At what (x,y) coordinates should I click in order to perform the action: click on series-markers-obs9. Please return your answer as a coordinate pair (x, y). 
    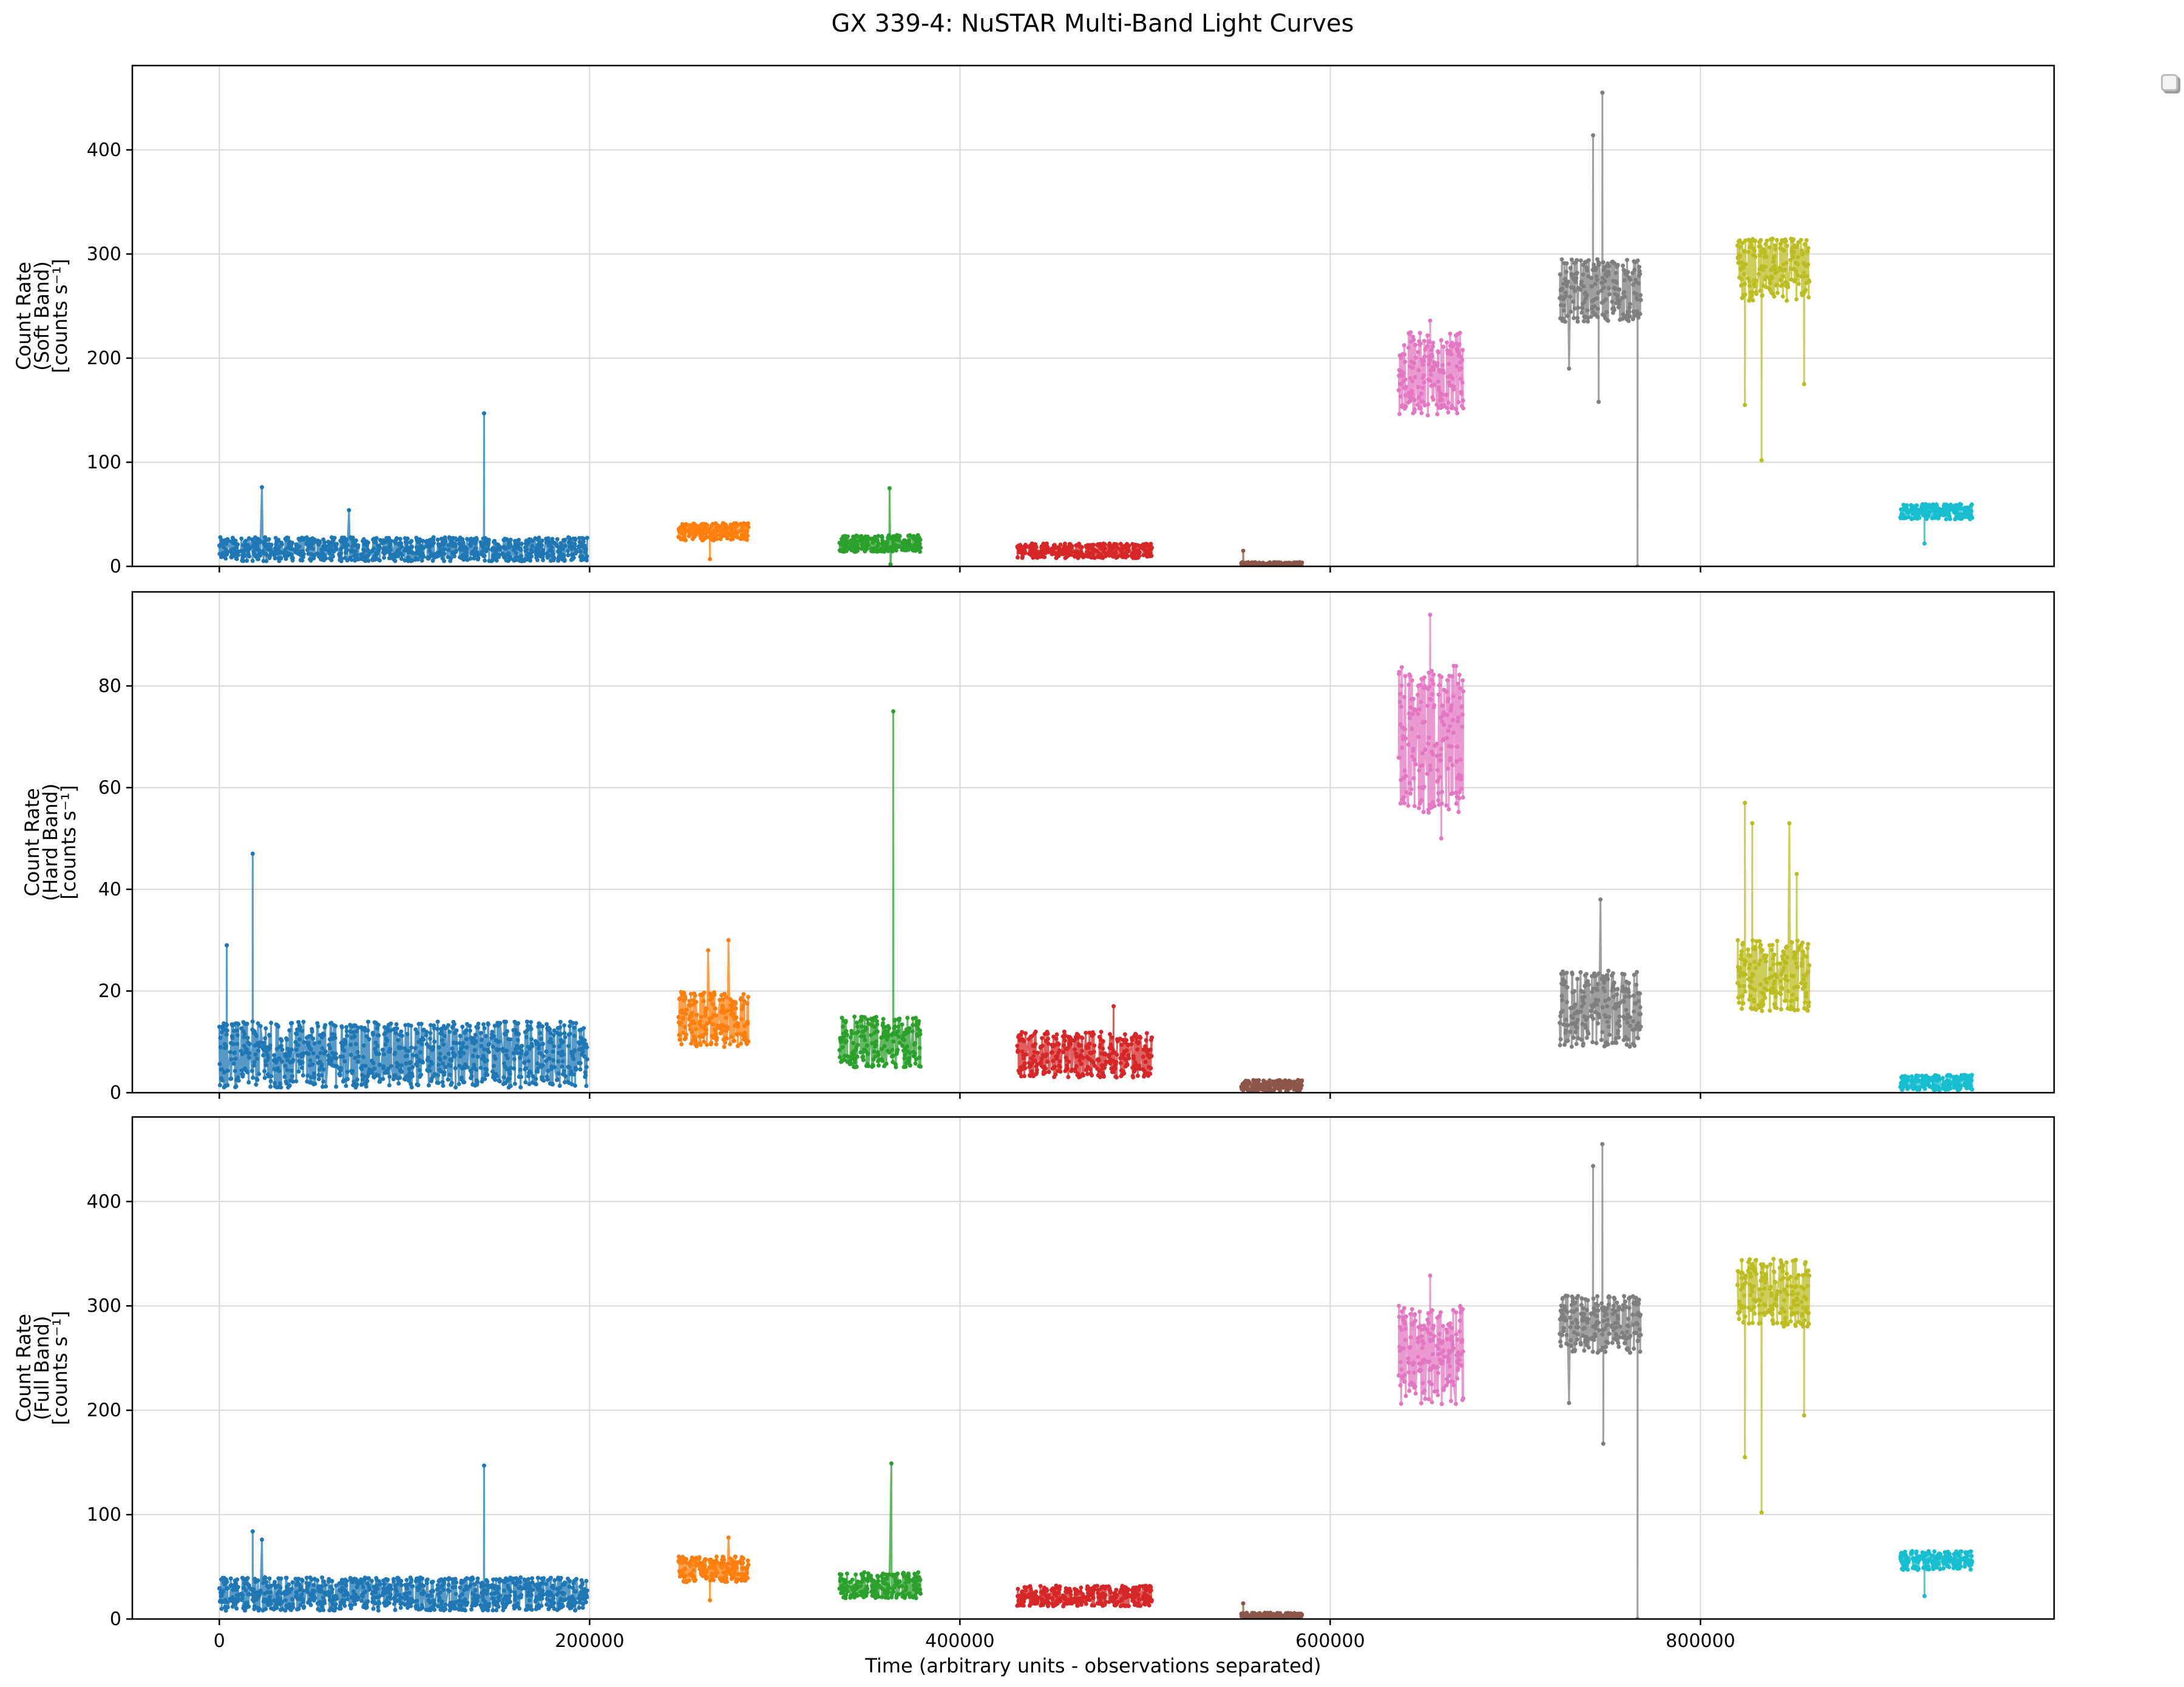
    Looking at the image, I should click on (1936, 523).